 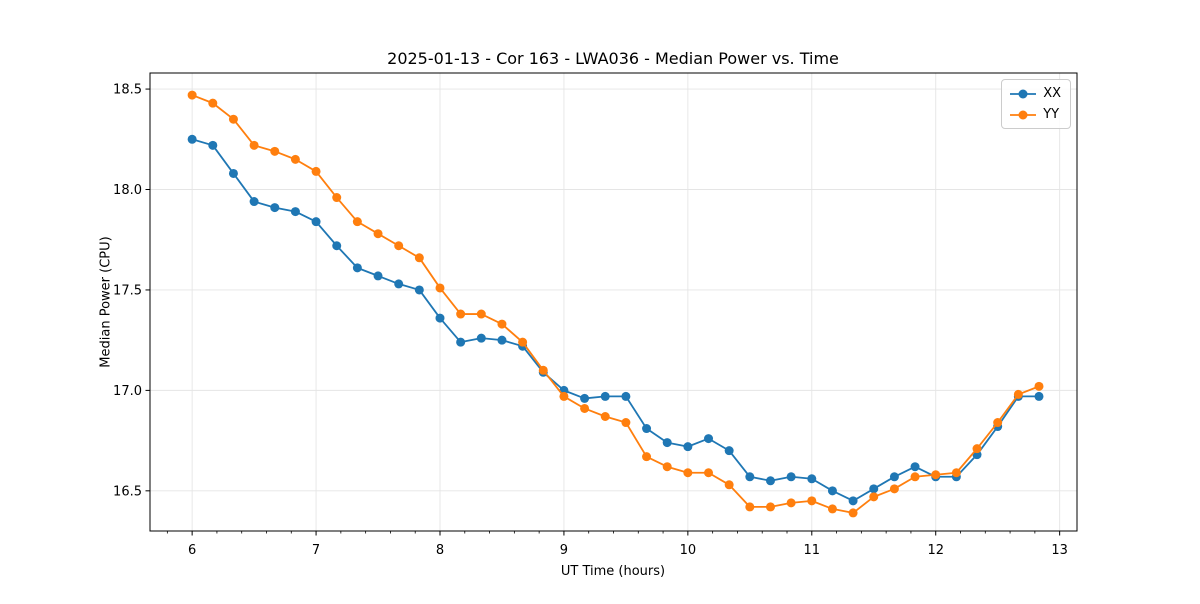 I want to click on x-tick-label-9: 9, so click(x=564, y=550).